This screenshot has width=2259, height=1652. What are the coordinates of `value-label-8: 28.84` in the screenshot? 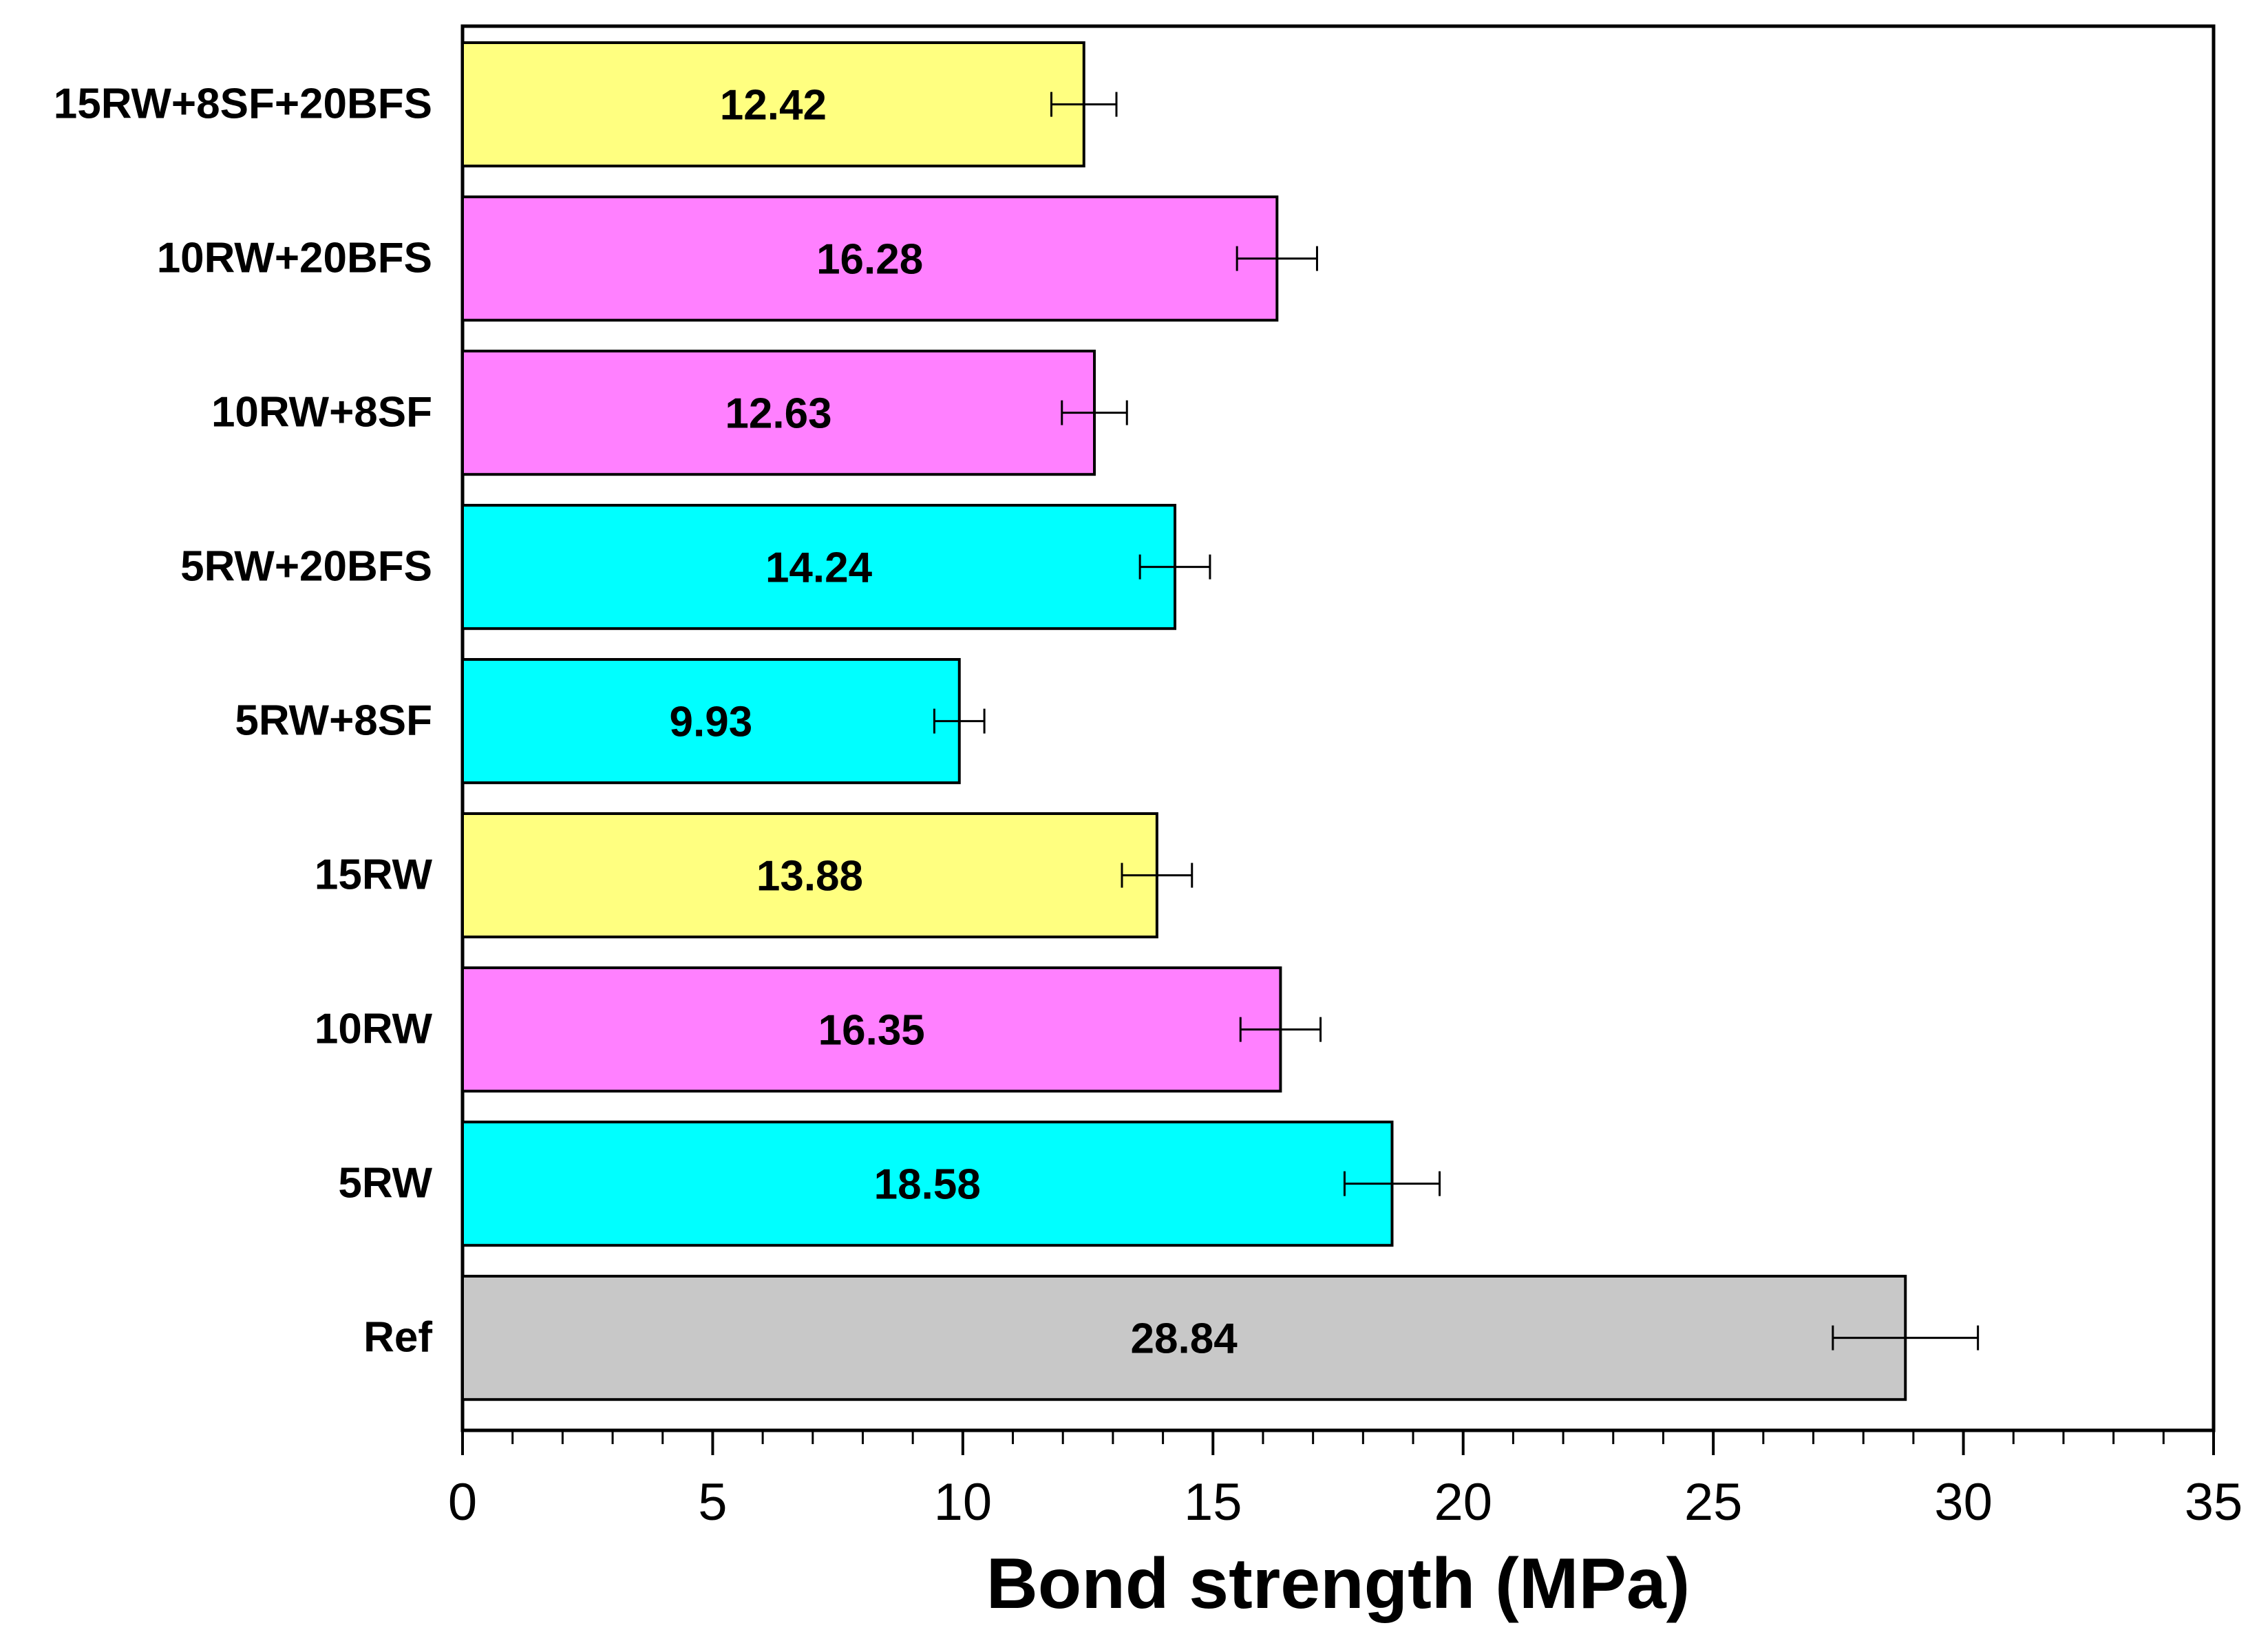 It's located at (1184, 1339).